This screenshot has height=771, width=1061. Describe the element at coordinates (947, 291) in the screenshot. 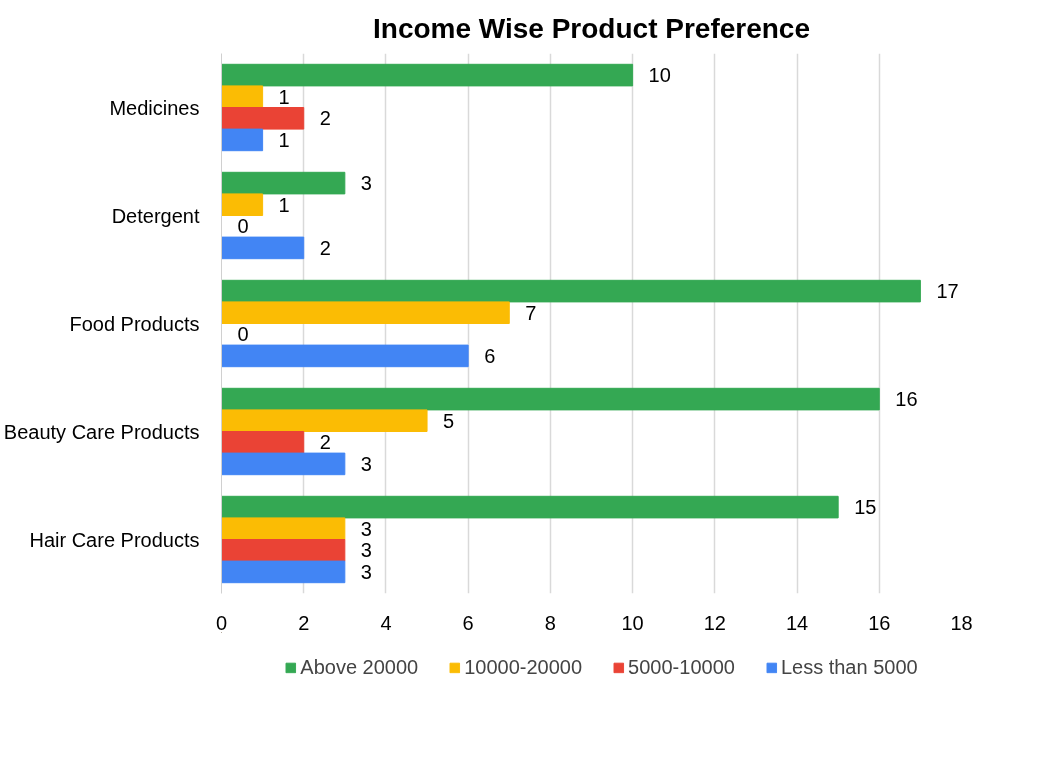

I see `data-label: 17` at that location.